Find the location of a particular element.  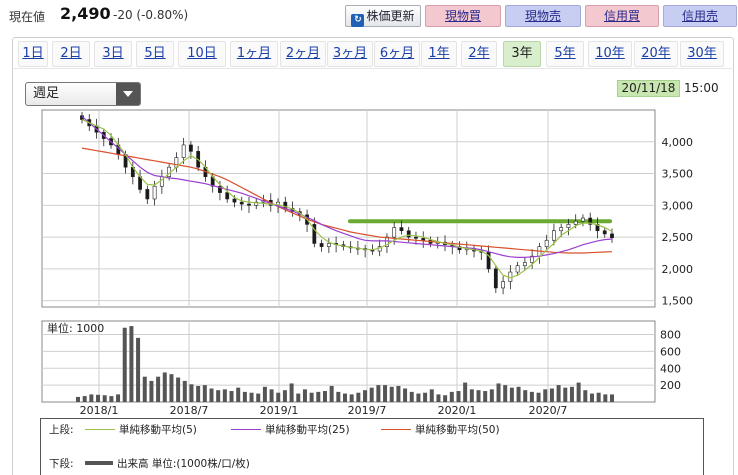

cash-buy-button: 現物買 is located at coordinates (463, 16).